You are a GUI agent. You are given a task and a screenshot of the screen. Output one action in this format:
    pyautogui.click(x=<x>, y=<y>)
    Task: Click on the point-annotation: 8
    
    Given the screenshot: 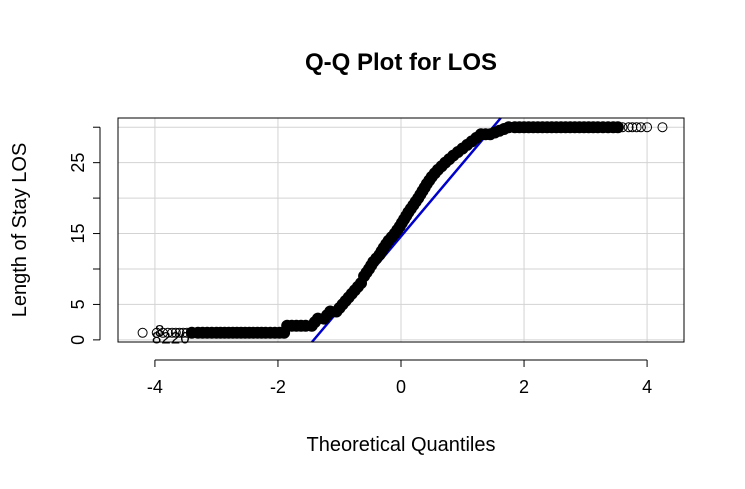 What is the action you would take?
    pyautogui.click(x=159, y=331)
    